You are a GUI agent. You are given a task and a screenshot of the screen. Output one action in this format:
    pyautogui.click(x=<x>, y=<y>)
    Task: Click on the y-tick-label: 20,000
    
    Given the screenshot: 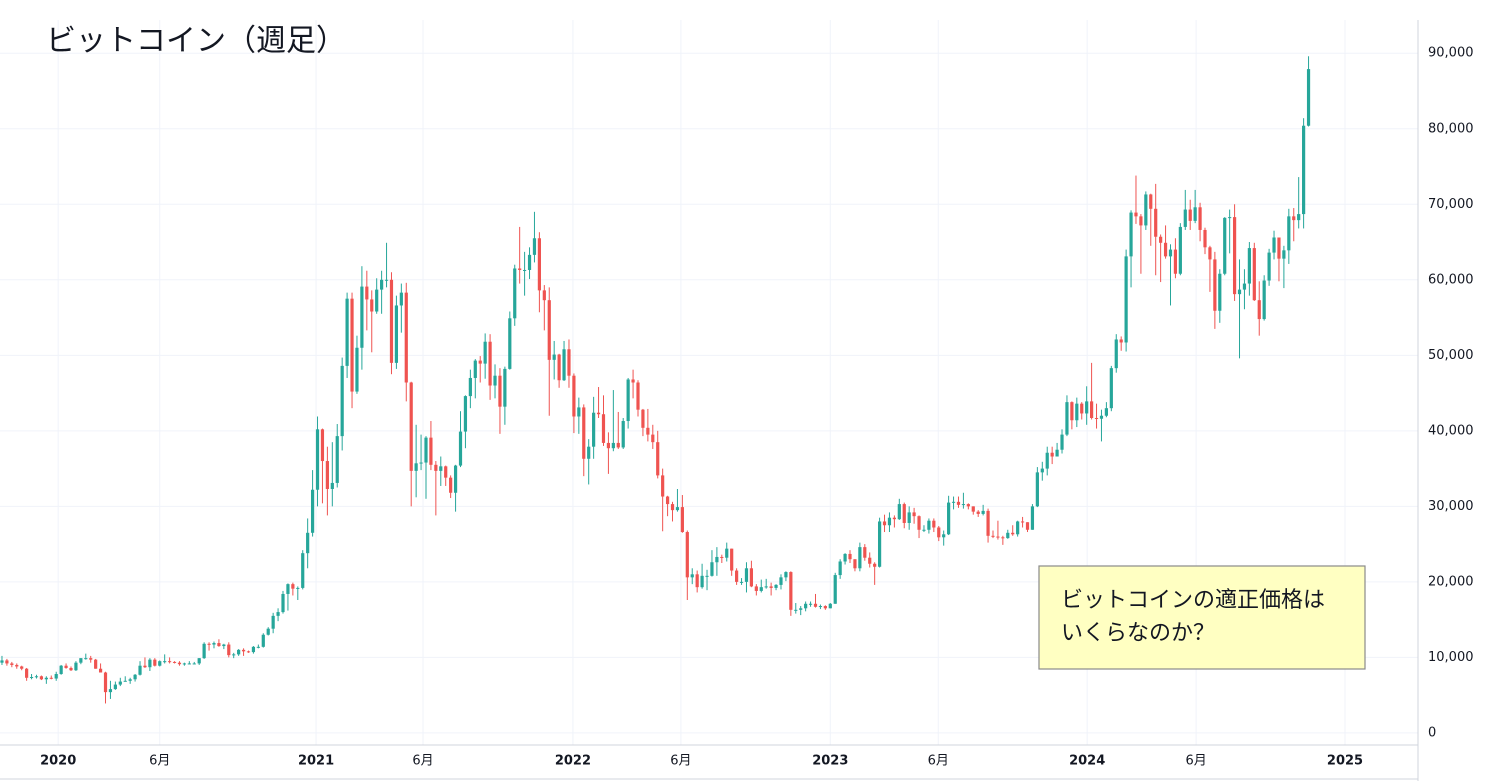 What is the action you would take?
    pyautogui.click(x=1451, y=581)
    